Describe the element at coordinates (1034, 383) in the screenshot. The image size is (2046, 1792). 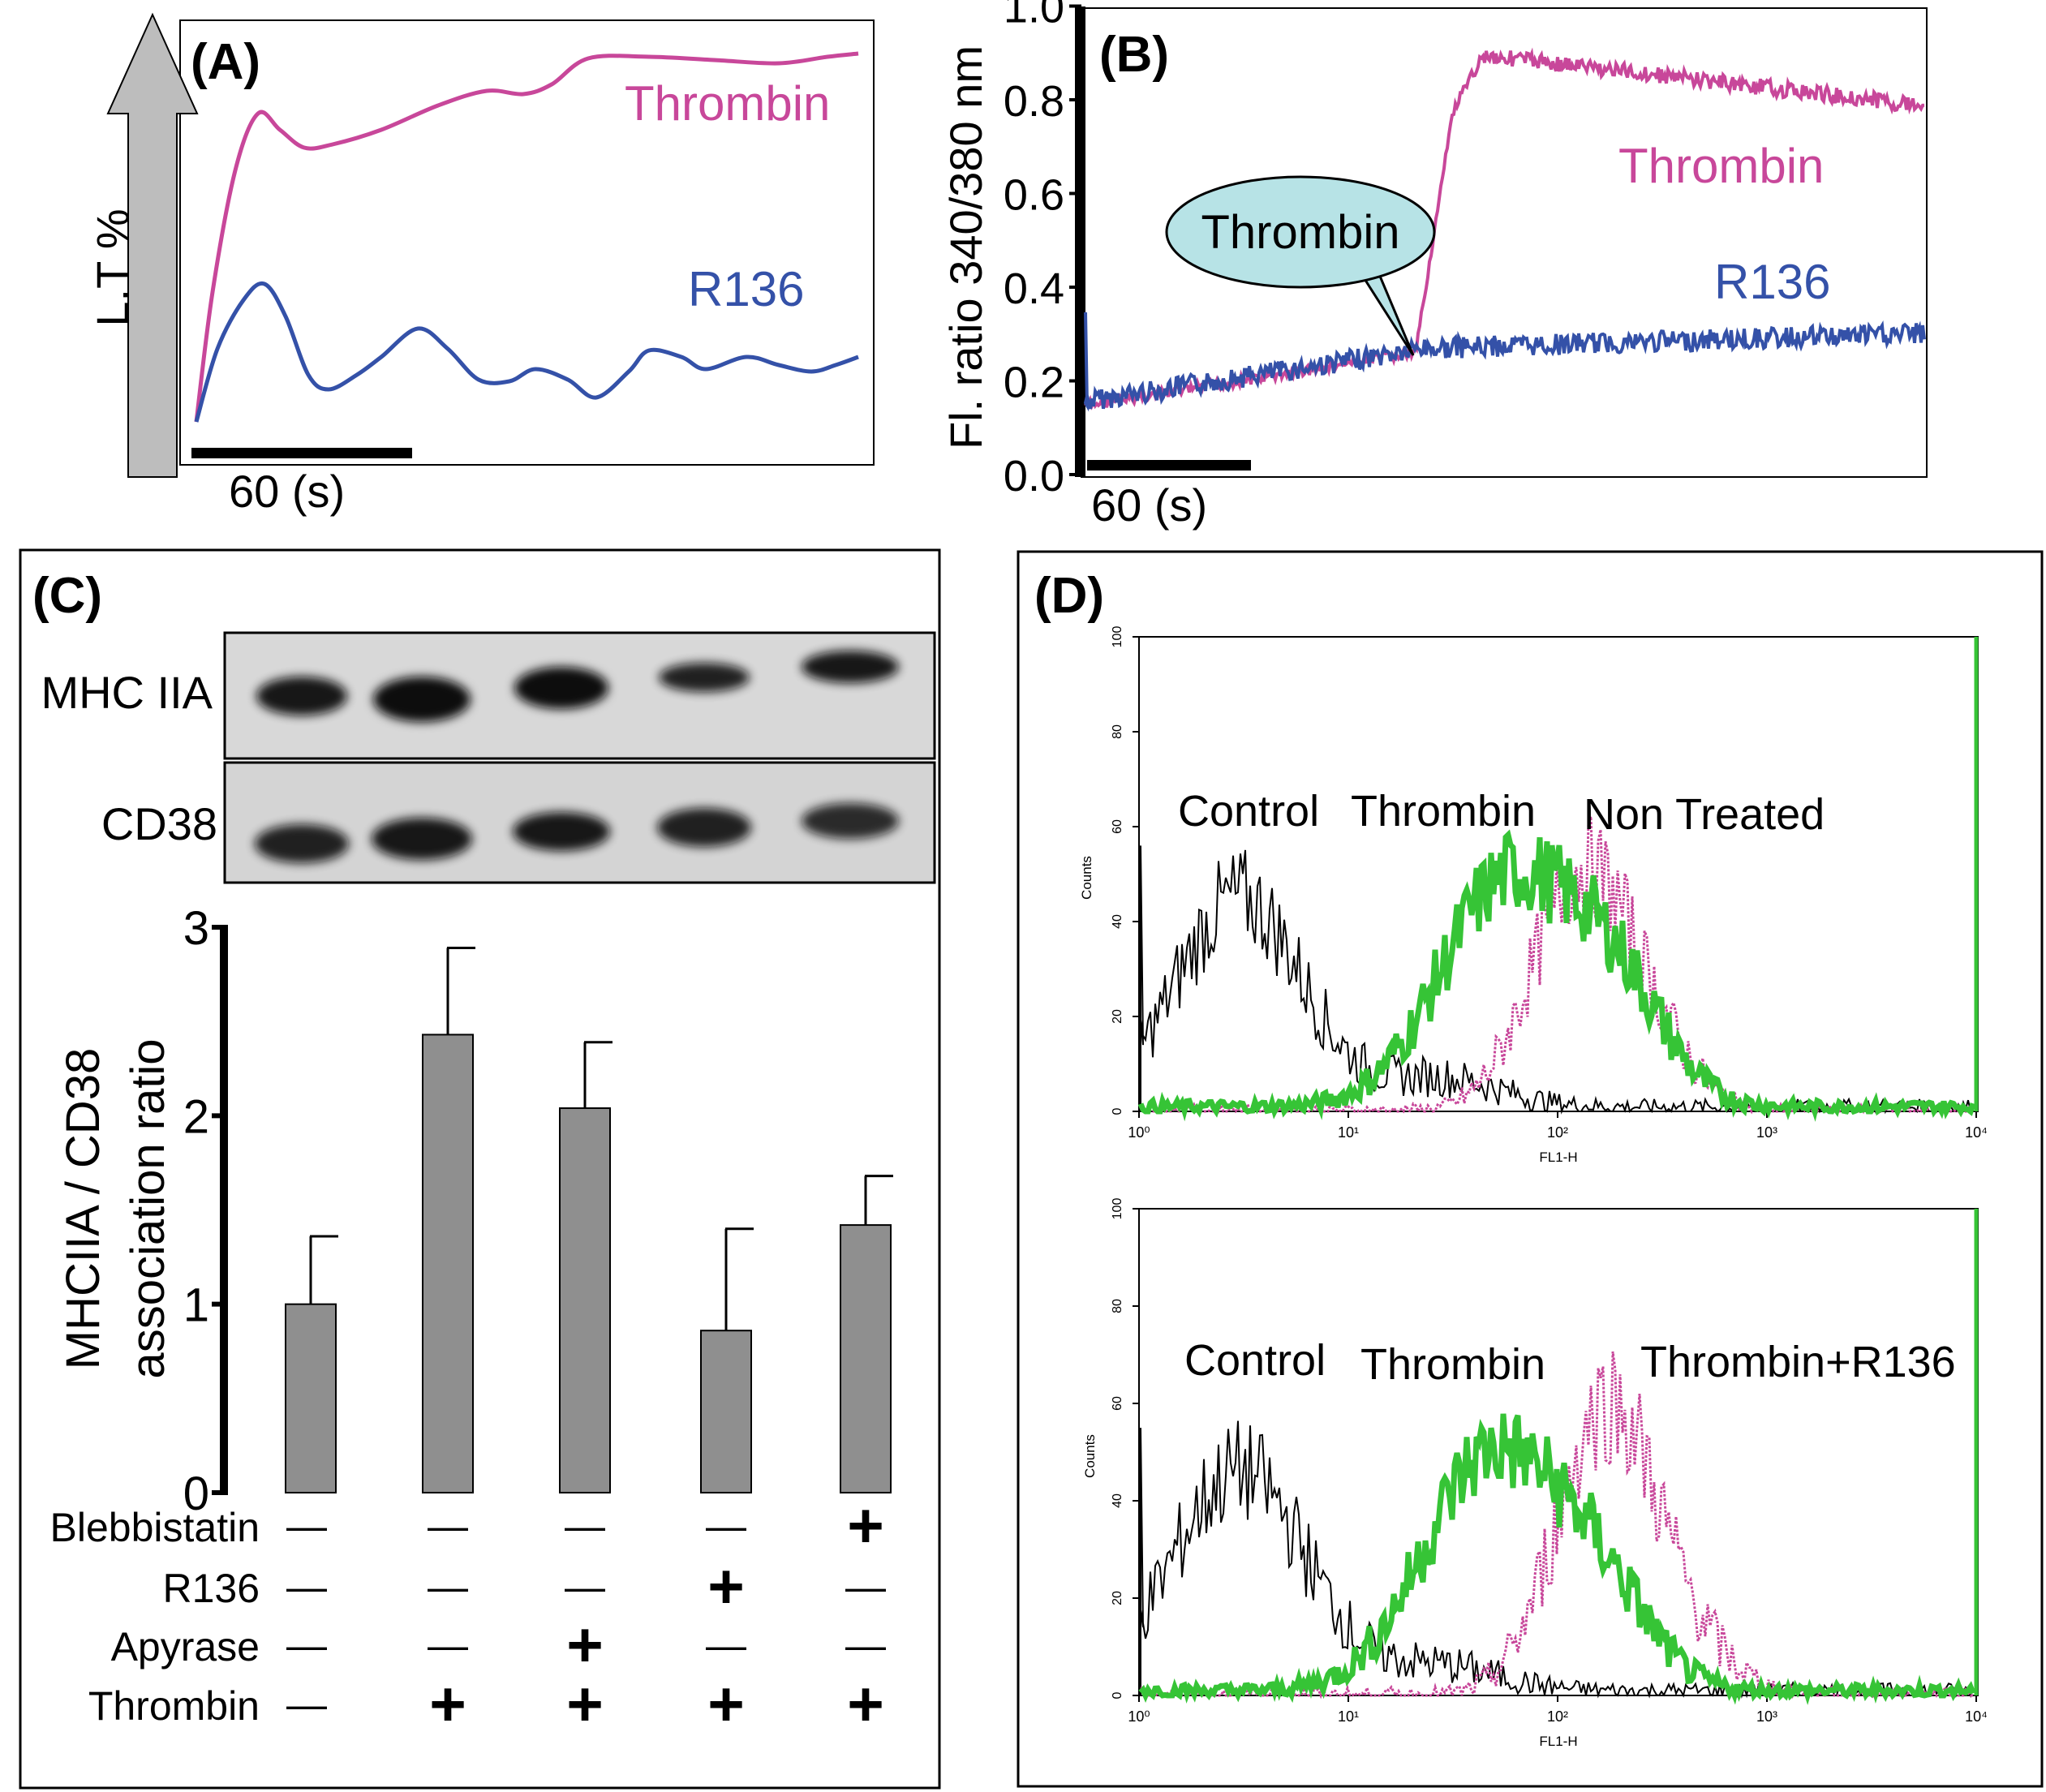
I see `panel-b-ytick-label: 0.2` at that location.